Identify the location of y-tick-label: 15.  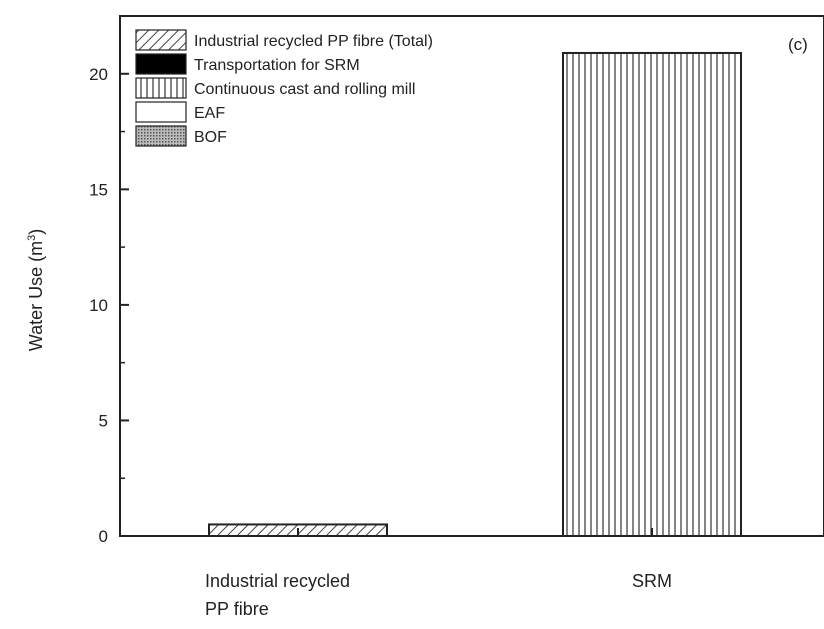
(98, 189).